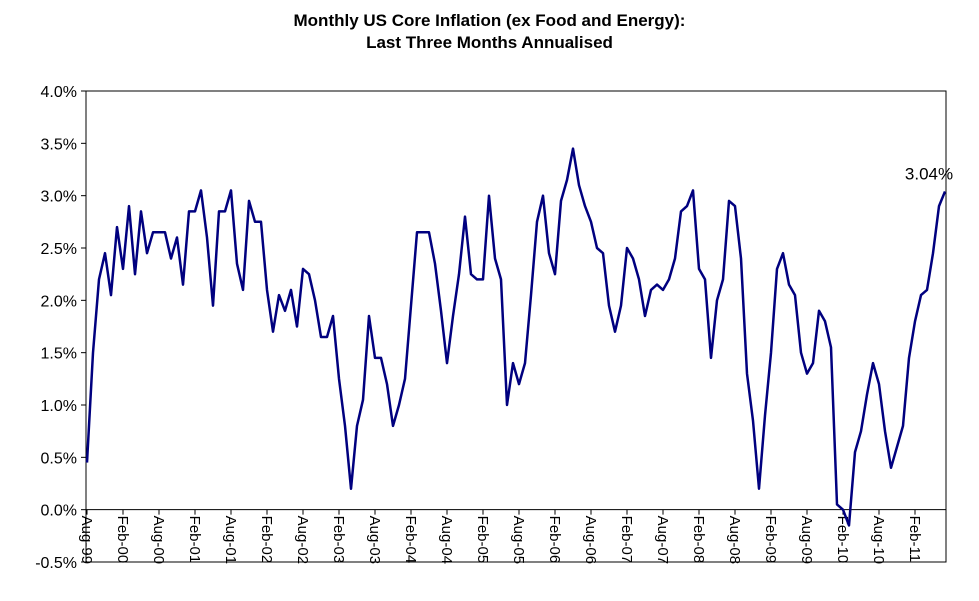  What do you see at coordinates (59, 249) in the screenshot?
I see `y-tick-label: 2.5%` at bounding box center [59, 249].